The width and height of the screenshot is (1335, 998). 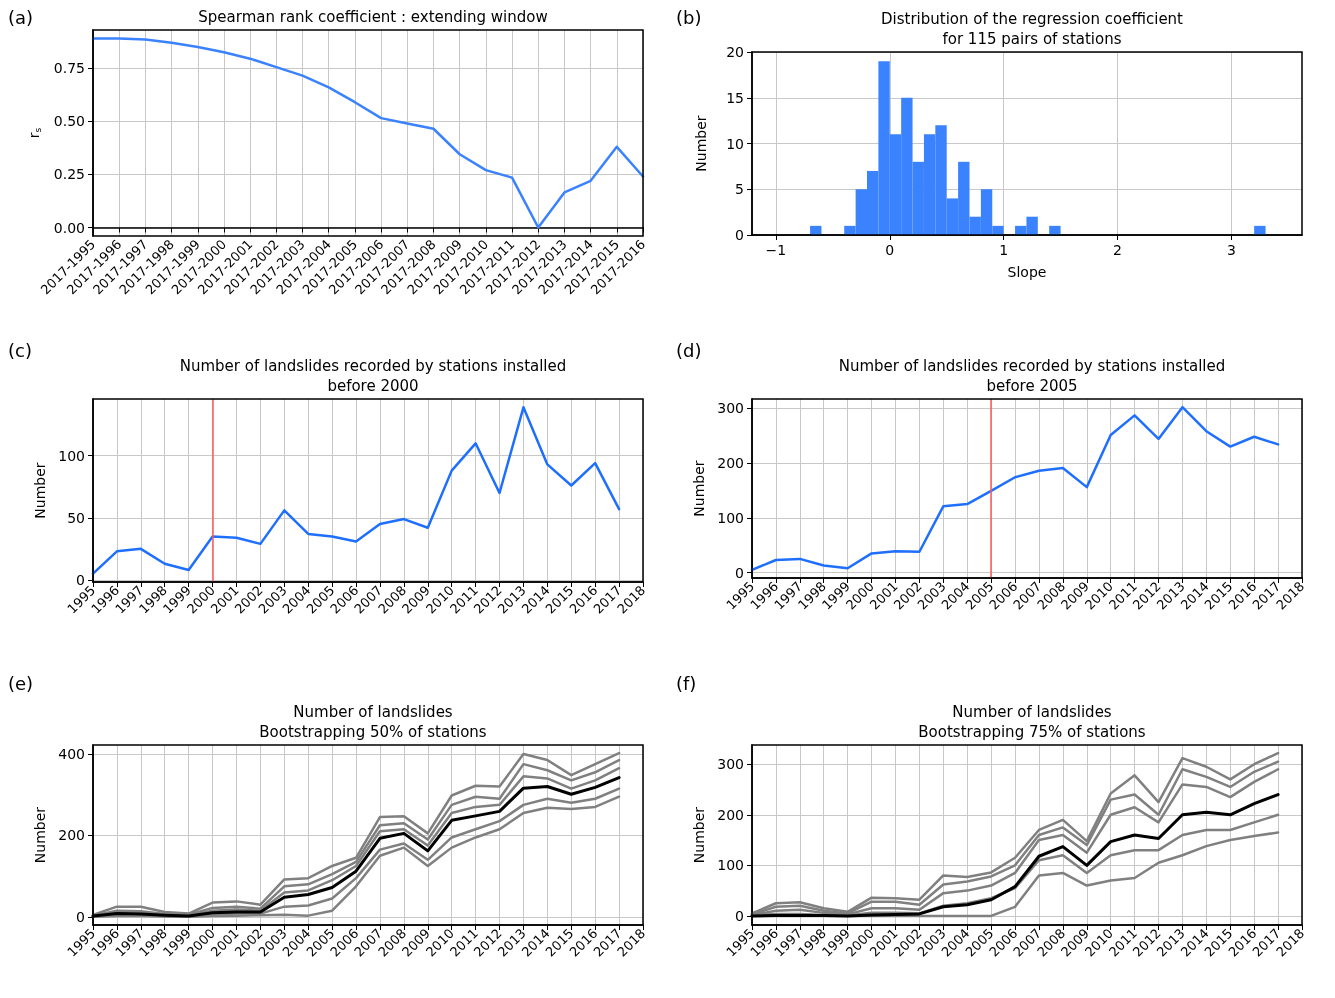 What do you see at coordinates (1117, 250) in the screenshot?
I see `x-tick-label: 2` at bounding box center [1117, 250].